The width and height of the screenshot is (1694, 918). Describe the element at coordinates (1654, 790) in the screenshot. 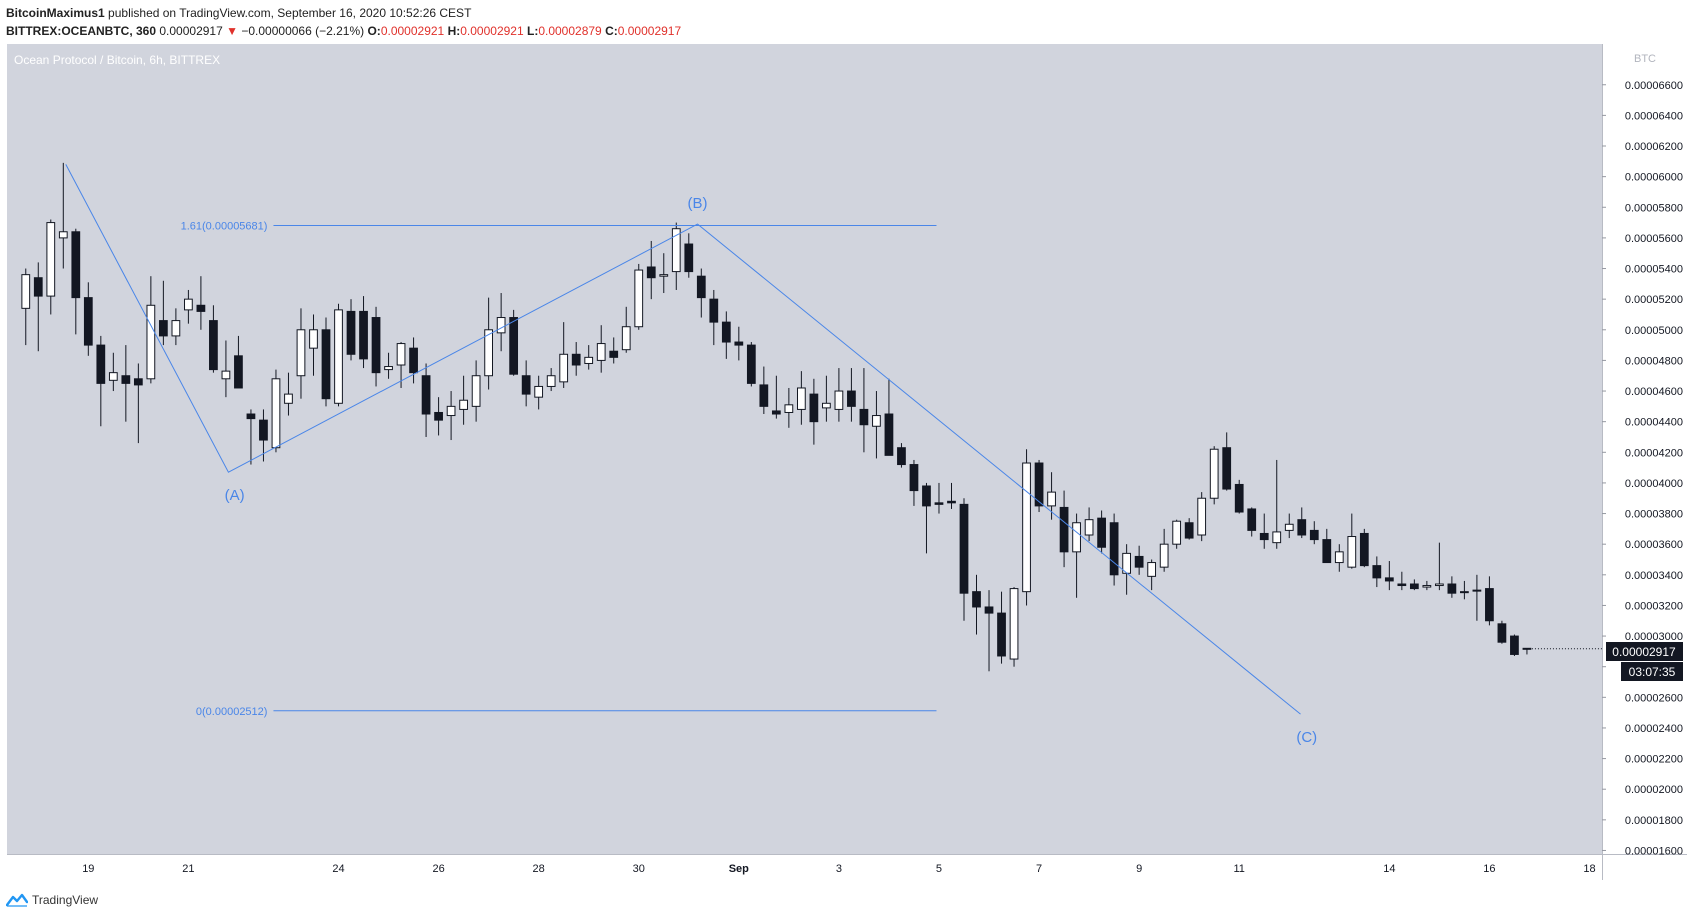

I see `y-tick-label: 0.00002000` at that location.